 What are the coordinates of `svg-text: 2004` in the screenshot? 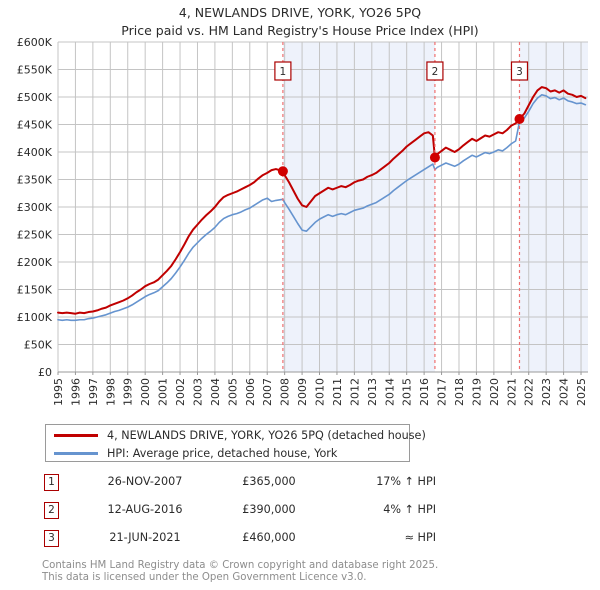 It's located at (215, 392).